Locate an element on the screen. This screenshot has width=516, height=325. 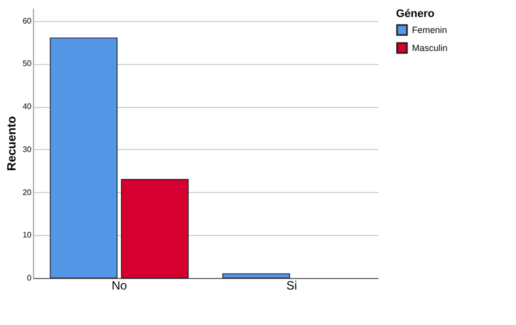
x-tick-label: No is located at coordinates (120, 285).